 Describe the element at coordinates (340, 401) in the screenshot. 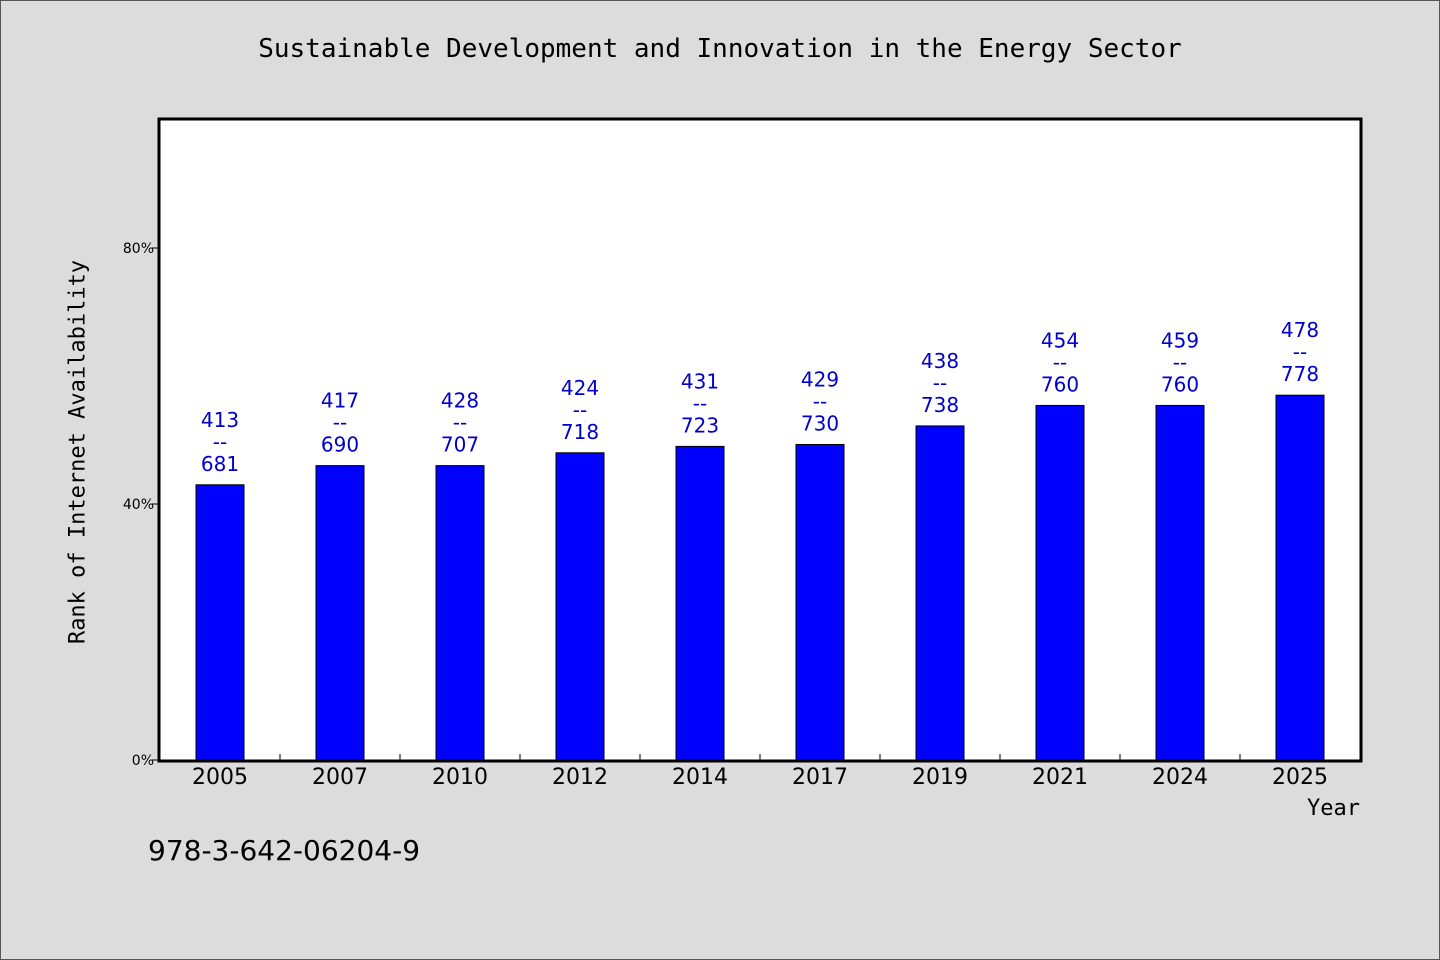

I see `bar-label-2007-line-1: 417` at that location.